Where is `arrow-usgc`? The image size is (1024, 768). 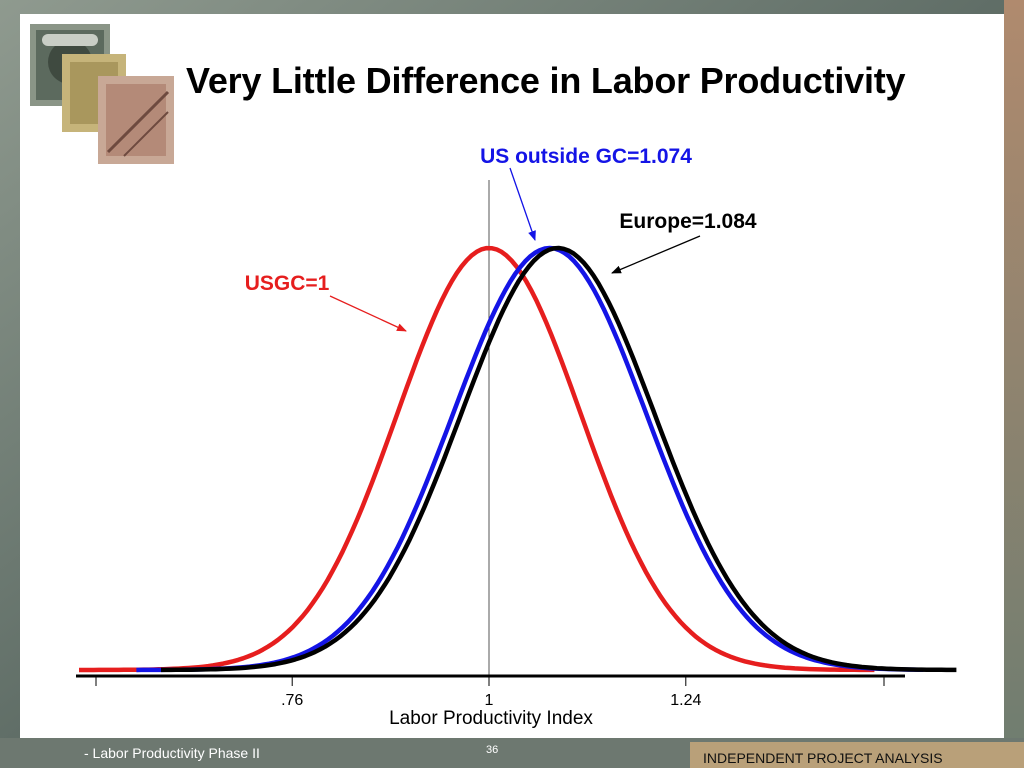
arrow-usgc is located at coordinates (368, 313).